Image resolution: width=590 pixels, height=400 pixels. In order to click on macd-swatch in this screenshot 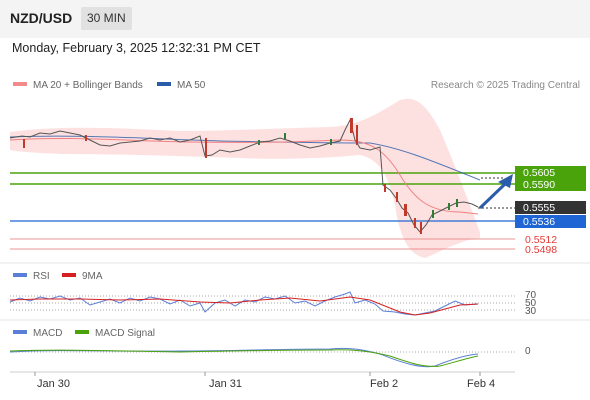, I will do `click(20, 332)`.